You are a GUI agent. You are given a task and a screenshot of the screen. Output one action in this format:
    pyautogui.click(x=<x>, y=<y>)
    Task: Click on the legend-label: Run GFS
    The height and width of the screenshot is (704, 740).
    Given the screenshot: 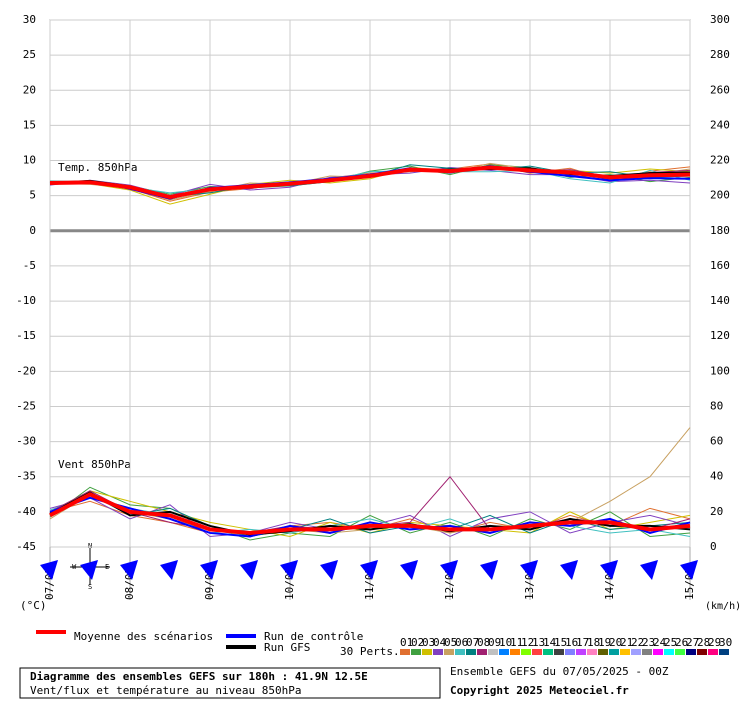 What is the action you would take?
    pyautogui.click(x=287, y=647)
    